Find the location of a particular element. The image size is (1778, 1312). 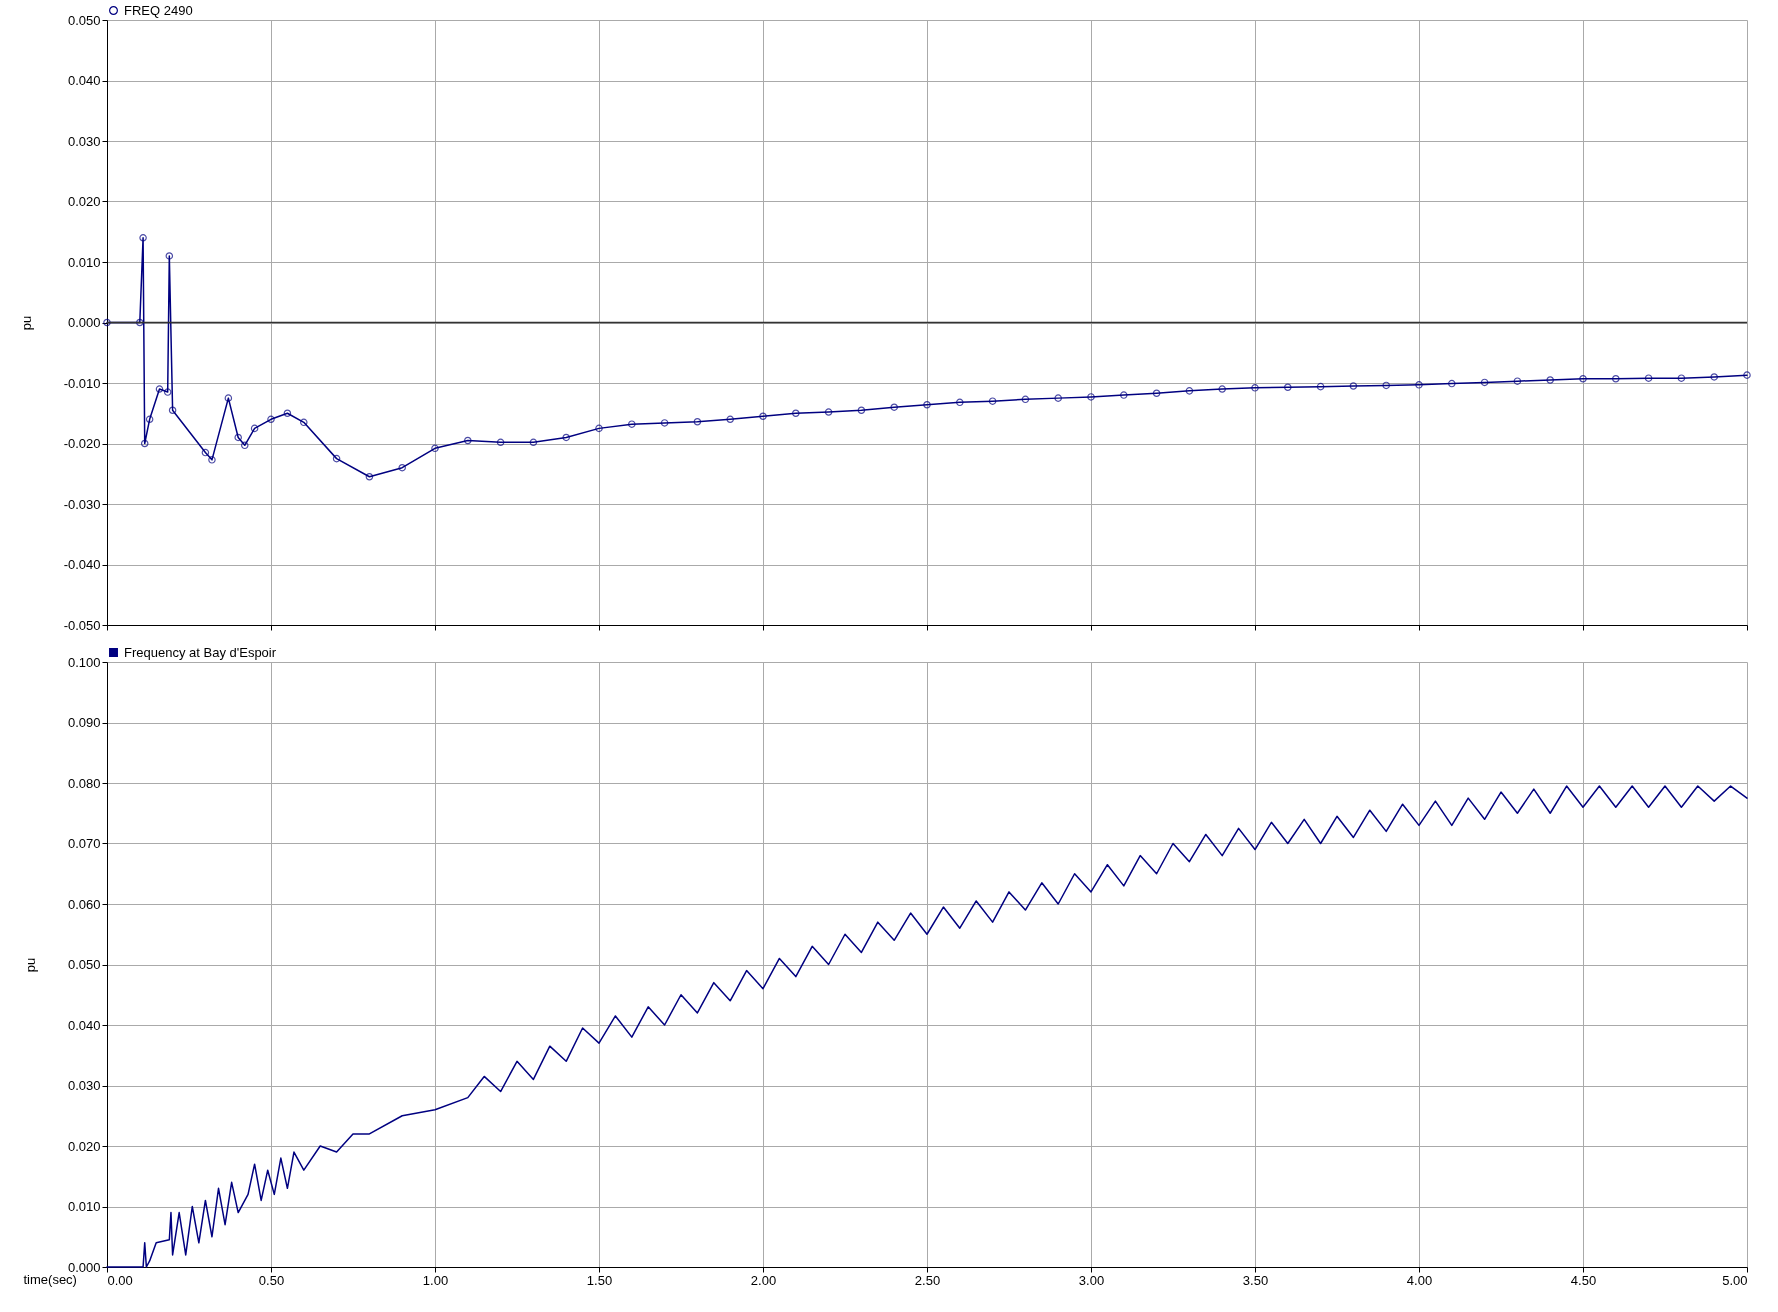

x-tick-label: 5.00 is located at coordinates (1735, 1280).